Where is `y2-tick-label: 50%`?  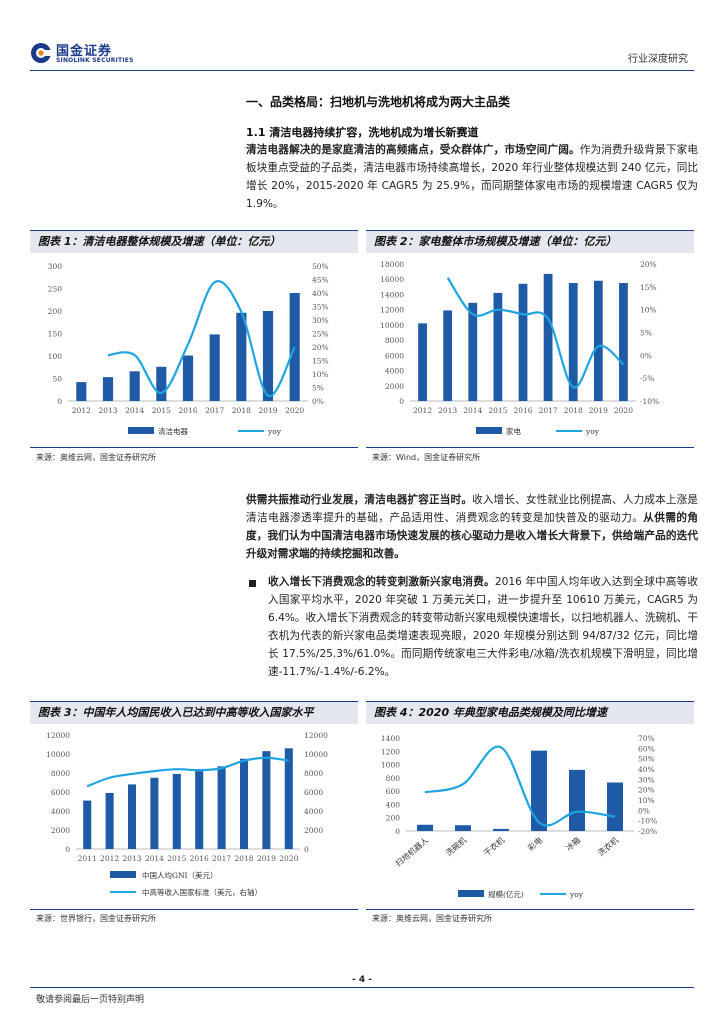 y2-tick-label: 50% is located at coordinates (646, 759).